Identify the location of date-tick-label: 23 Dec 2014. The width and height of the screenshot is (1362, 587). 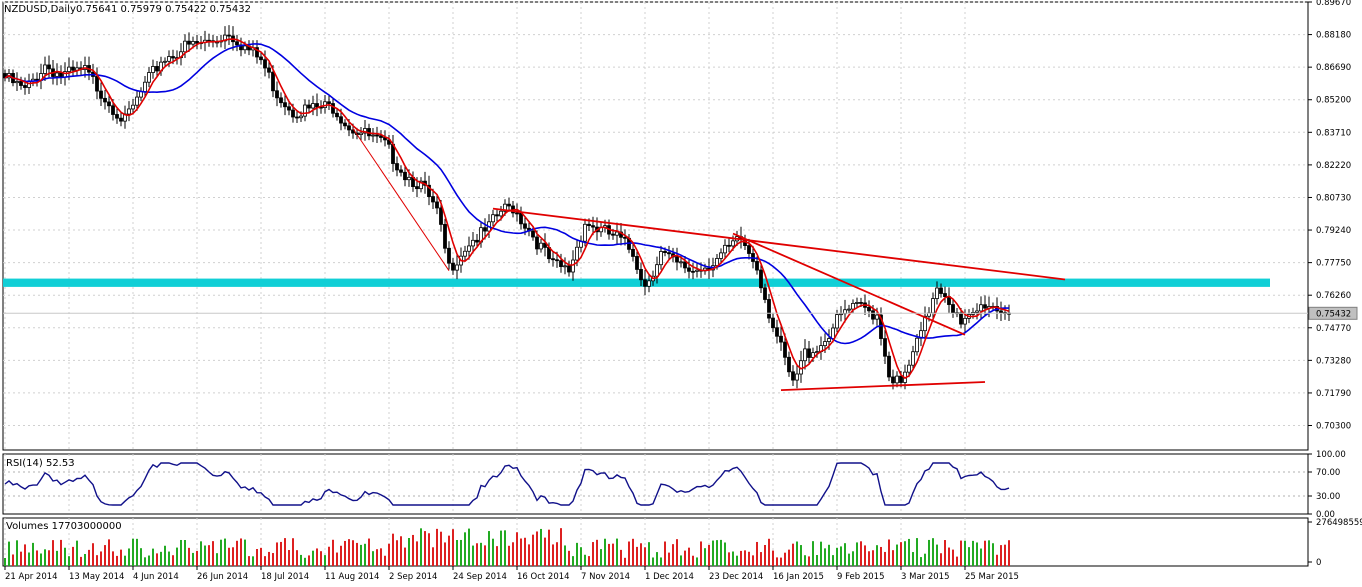
(736, 577).